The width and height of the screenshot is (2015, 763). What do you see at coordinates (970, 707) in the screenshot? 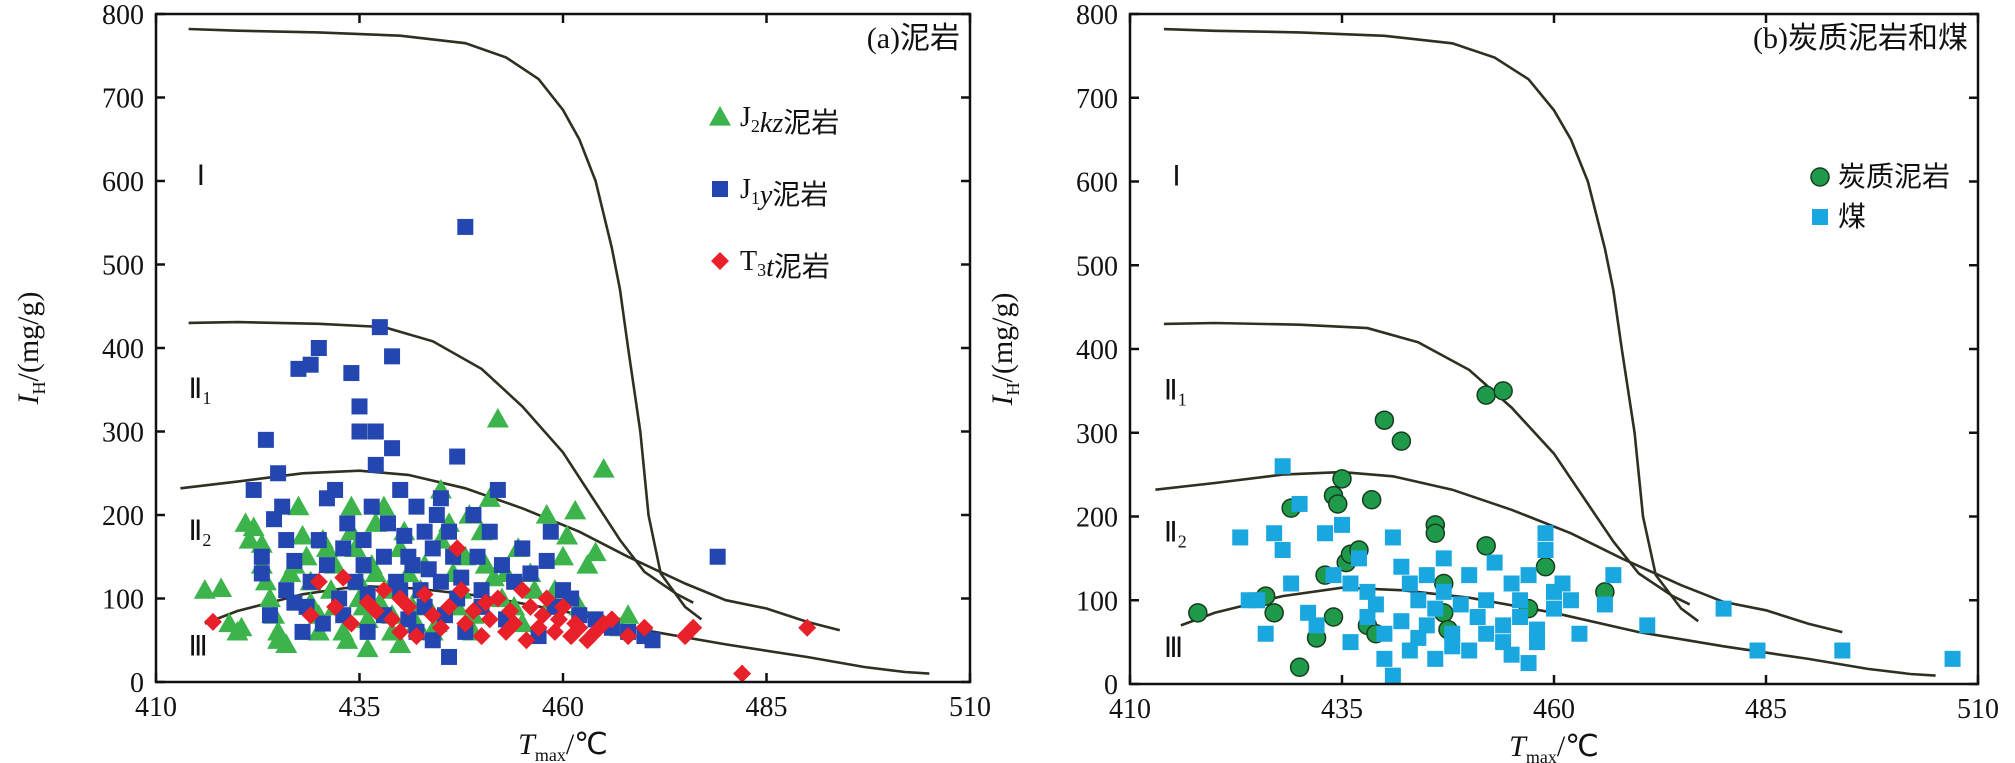
I see `x-tick-label: 510` at bounding box center [970, 707].